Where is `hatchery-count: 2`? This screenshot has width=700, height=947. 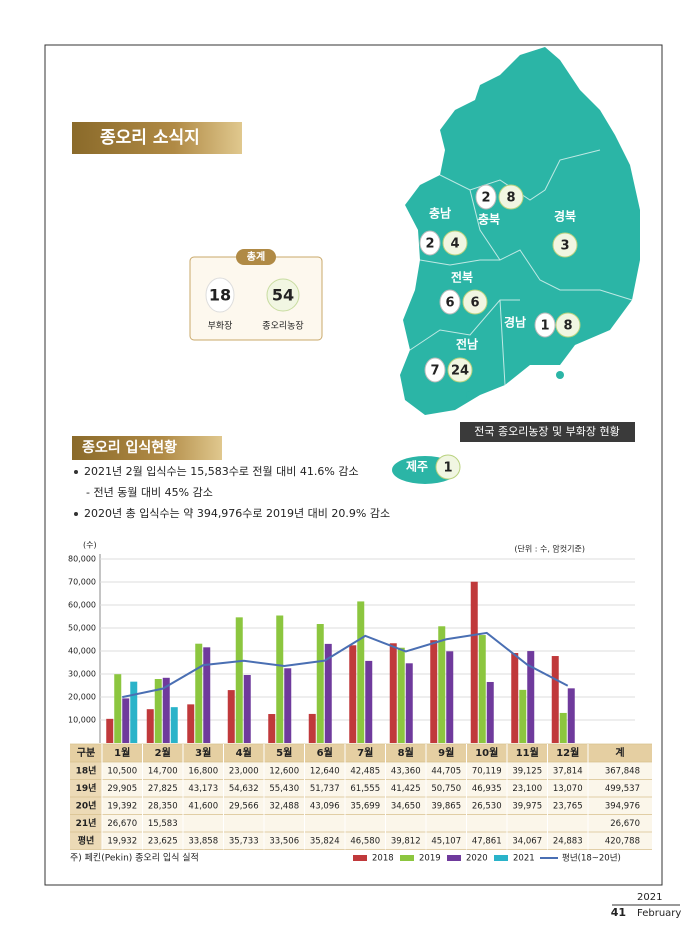 hatchery-count: 2 is located at coordinates (485, 198).